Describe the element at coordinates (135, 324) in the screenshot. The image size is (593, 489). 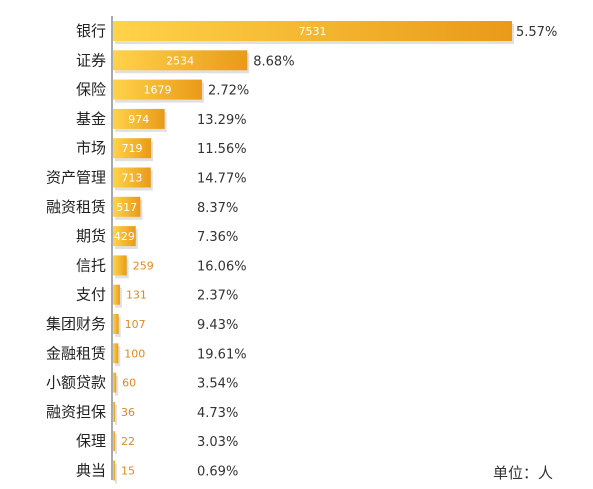
I see `value-label: 107` at that location.